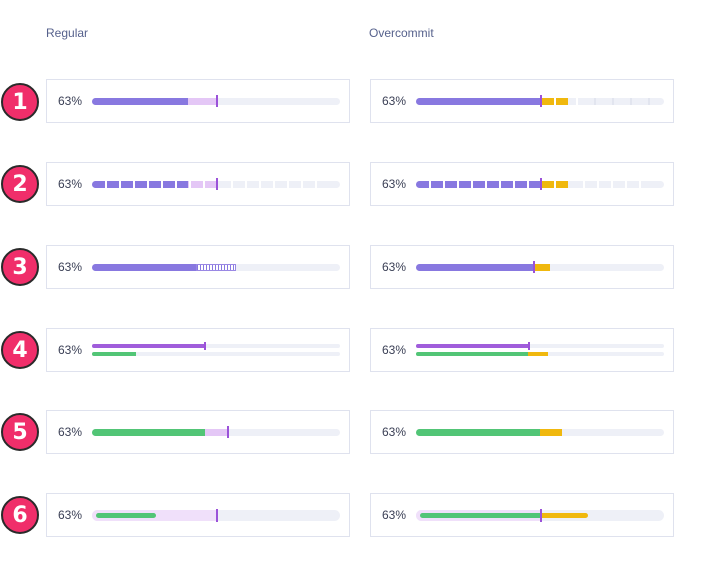 The image size is (720, 565). Describe the element at coordinates (20, 515) in the screenshot. I see `row-badge: 6` at that location.